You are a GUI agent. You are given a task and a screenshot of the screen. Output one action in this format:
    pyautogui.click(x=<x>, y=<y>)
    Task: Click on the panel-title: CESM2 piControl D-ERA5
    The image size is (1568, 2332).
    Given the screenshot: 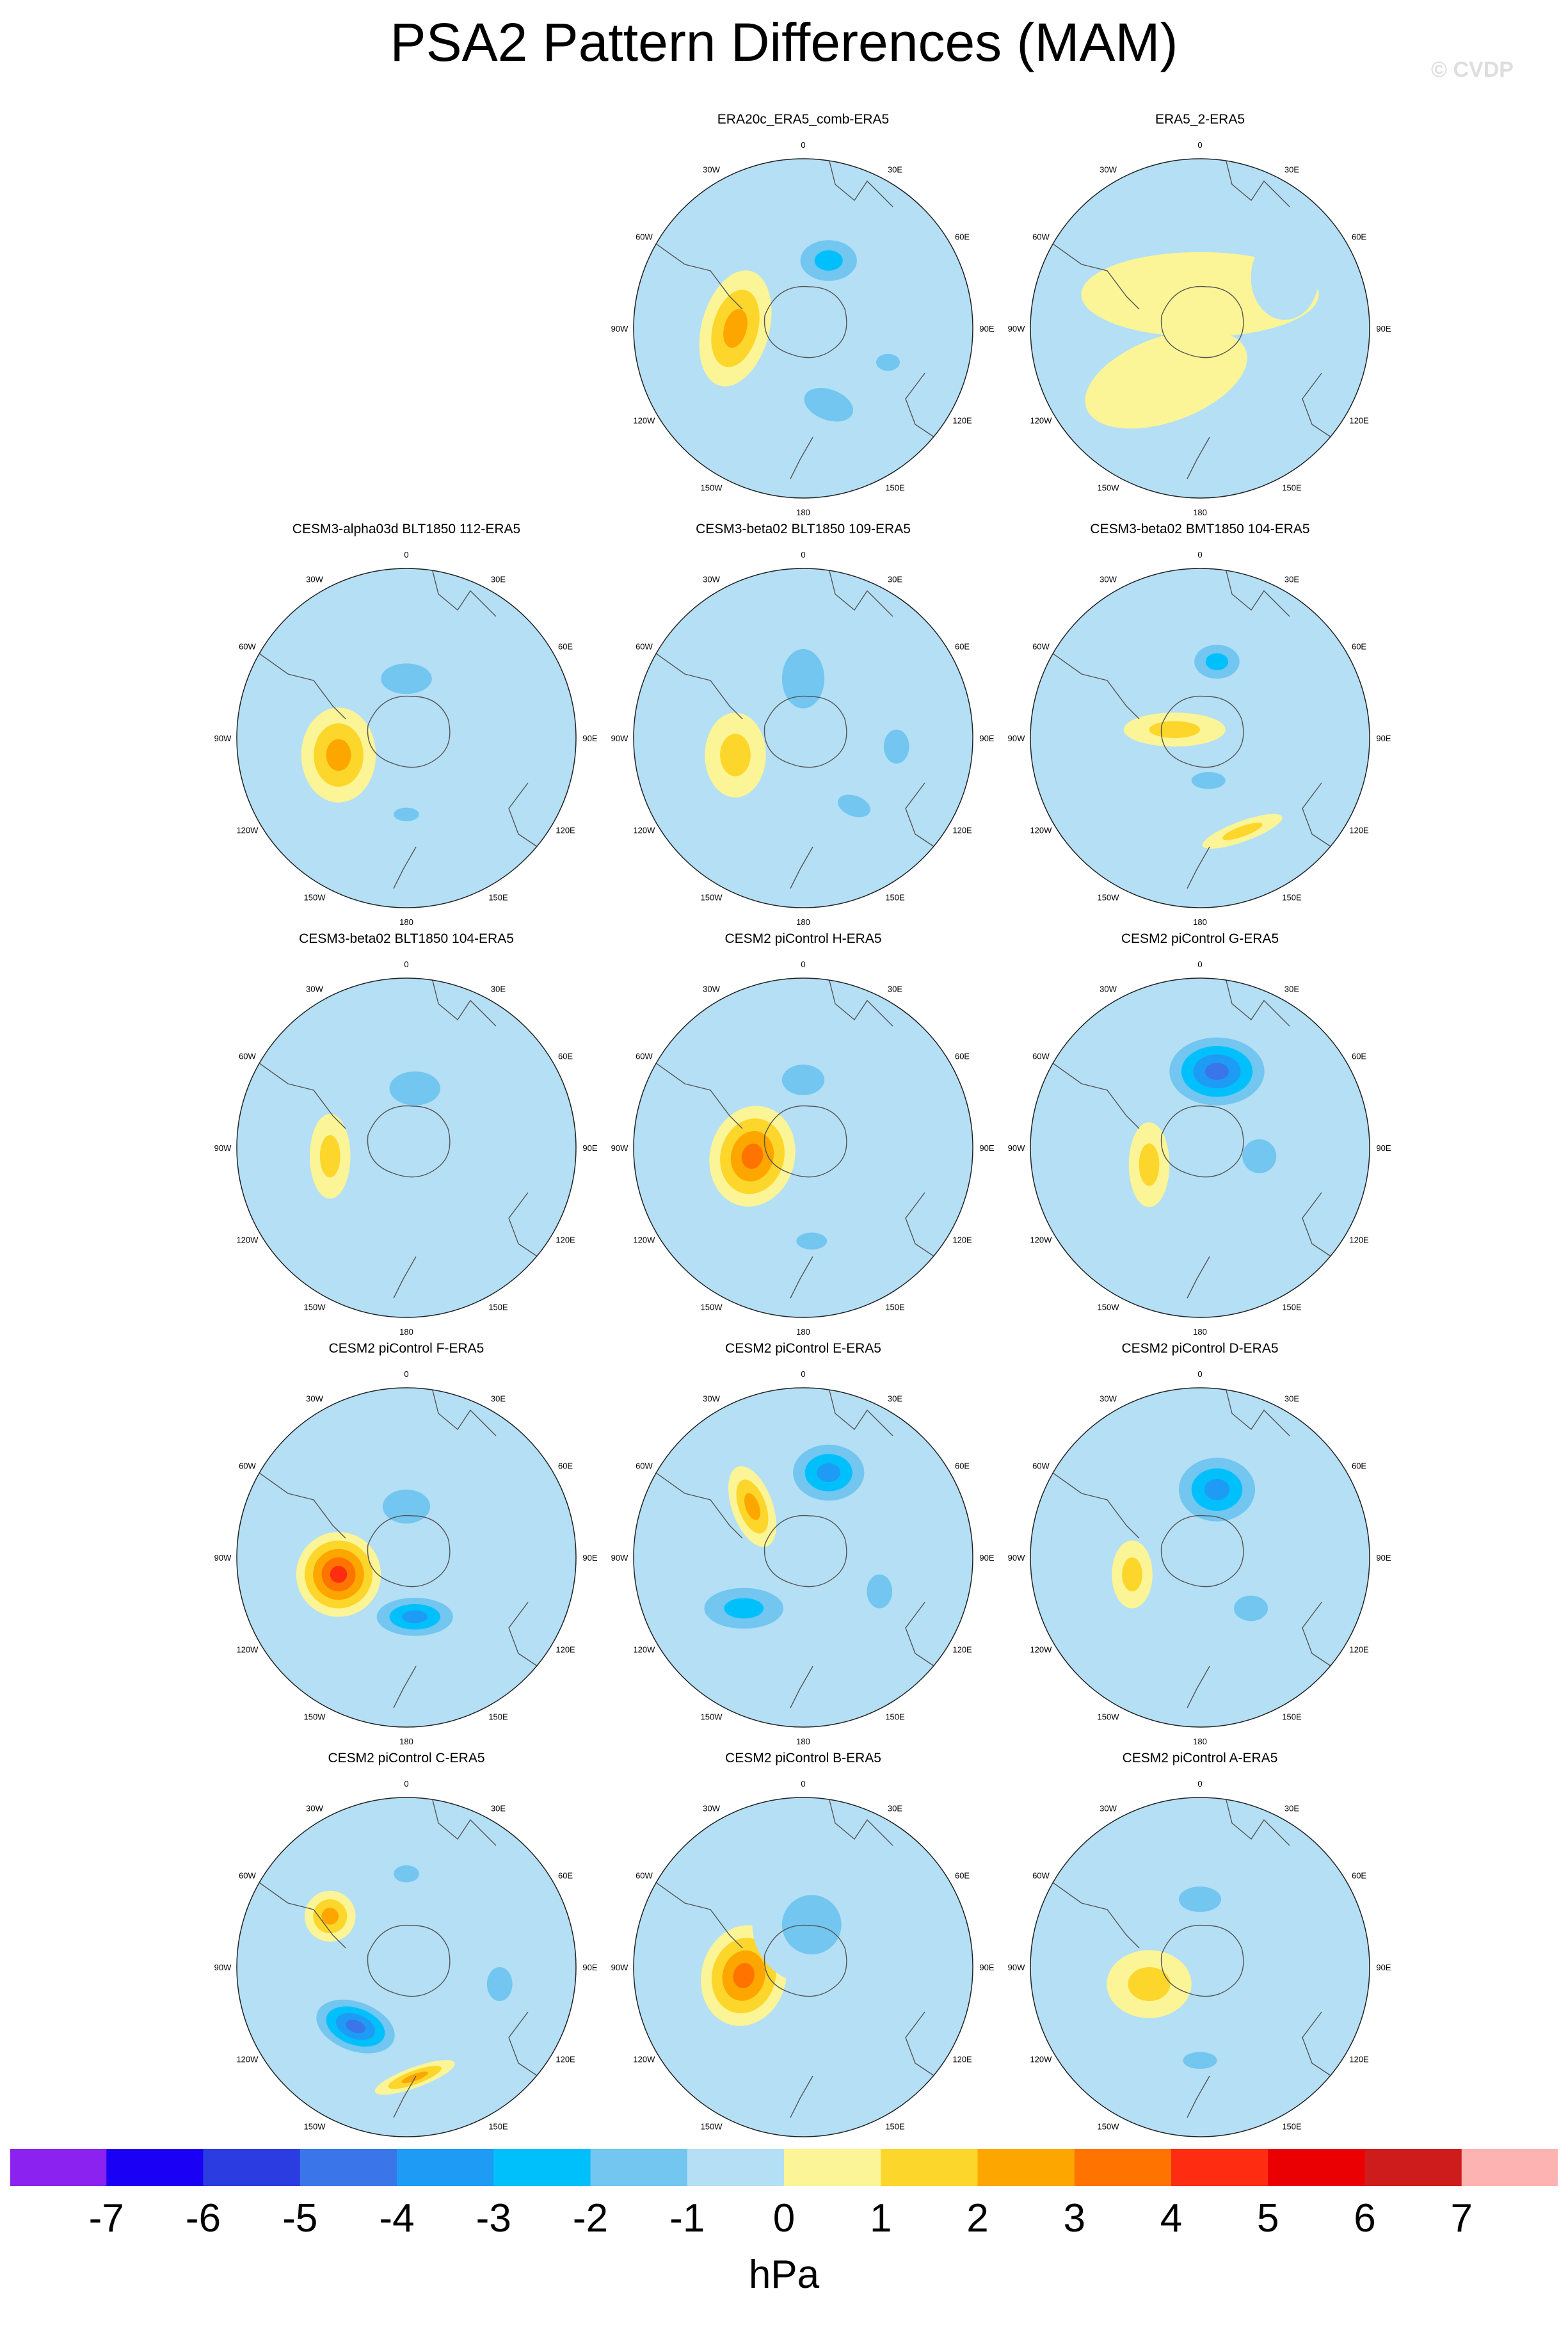 What is the action you would take?
    pyautogui.click(x=1200, y=1348)
    